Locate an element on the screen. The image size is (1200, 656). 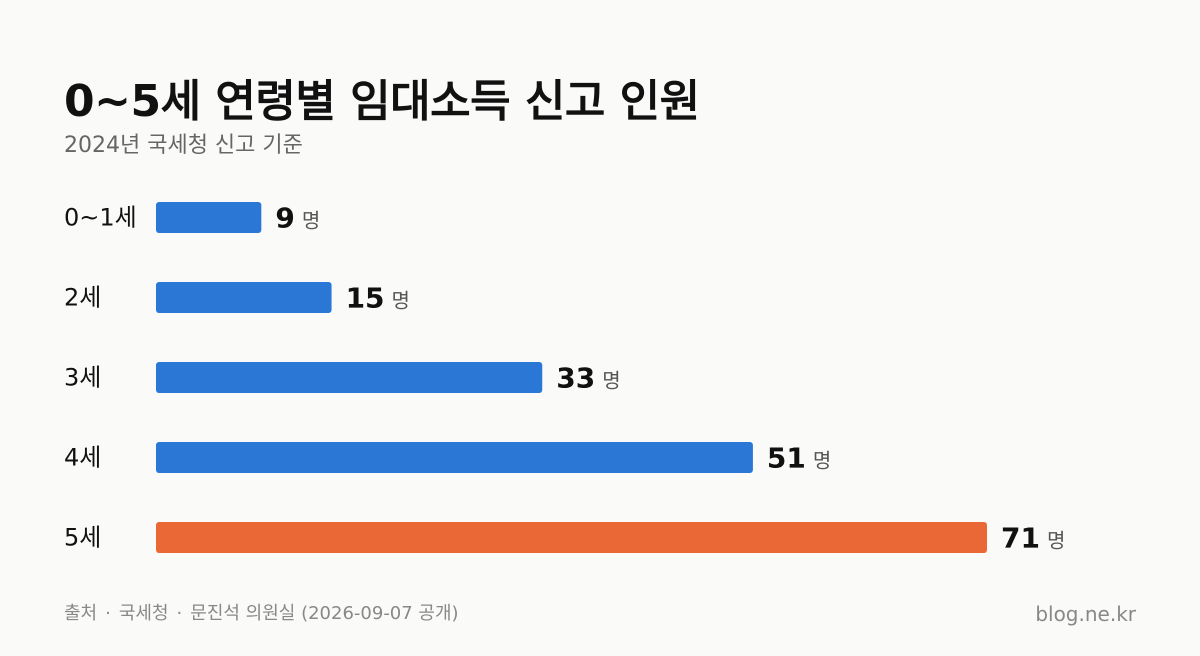
value-number: 33 is located at coordinates (575, 378).